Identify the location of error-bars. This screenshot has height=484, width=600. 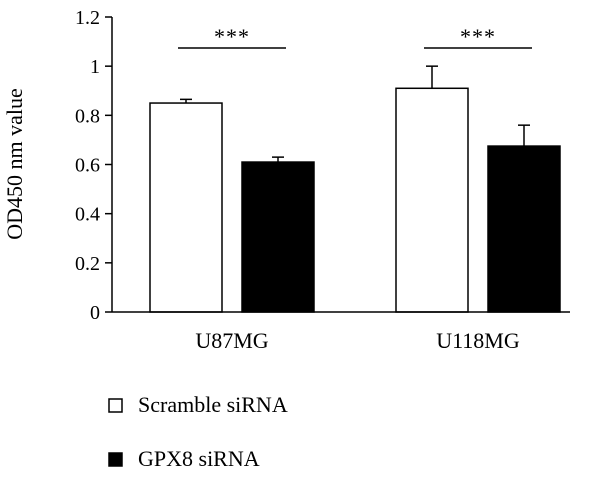
(355, 114).